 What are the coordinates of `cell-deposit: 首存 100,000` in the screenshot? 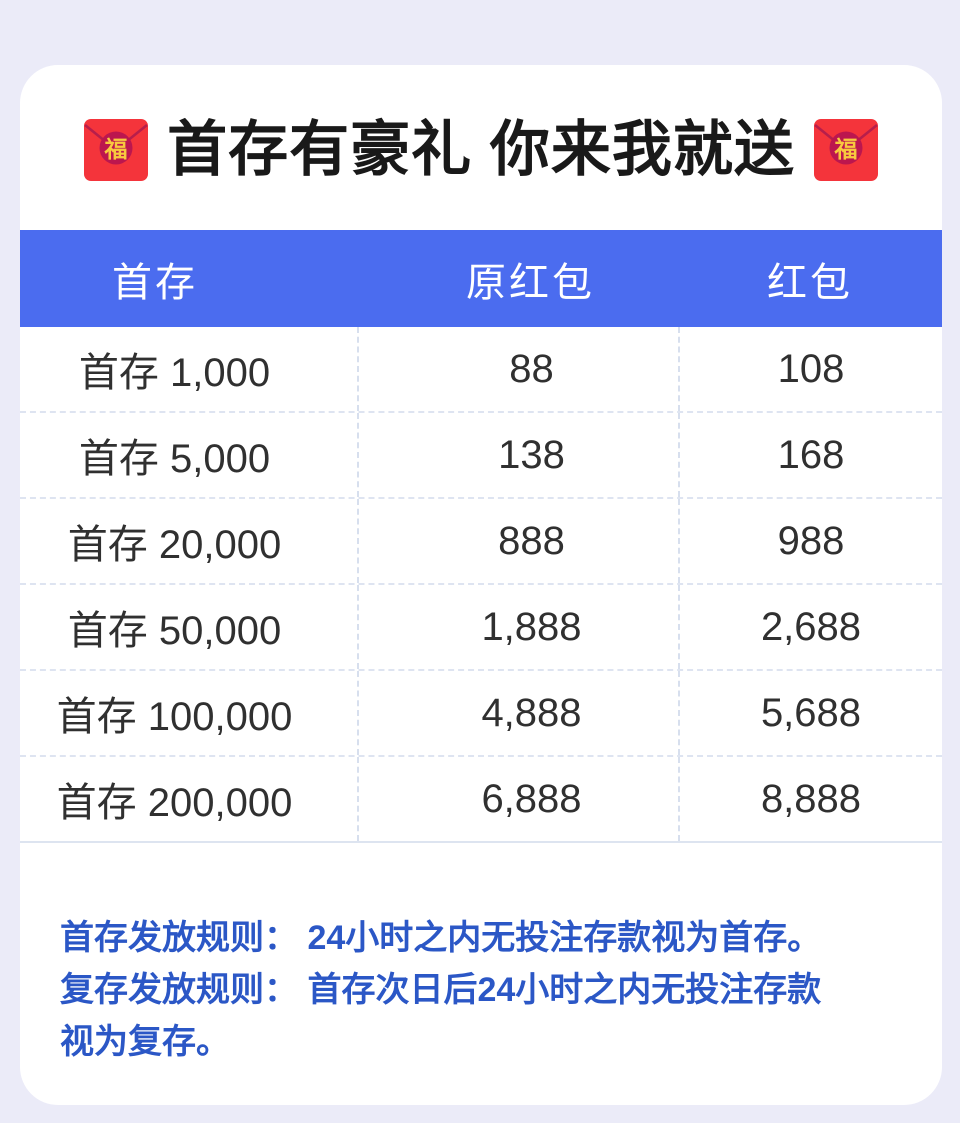 It's located at (174, 717).